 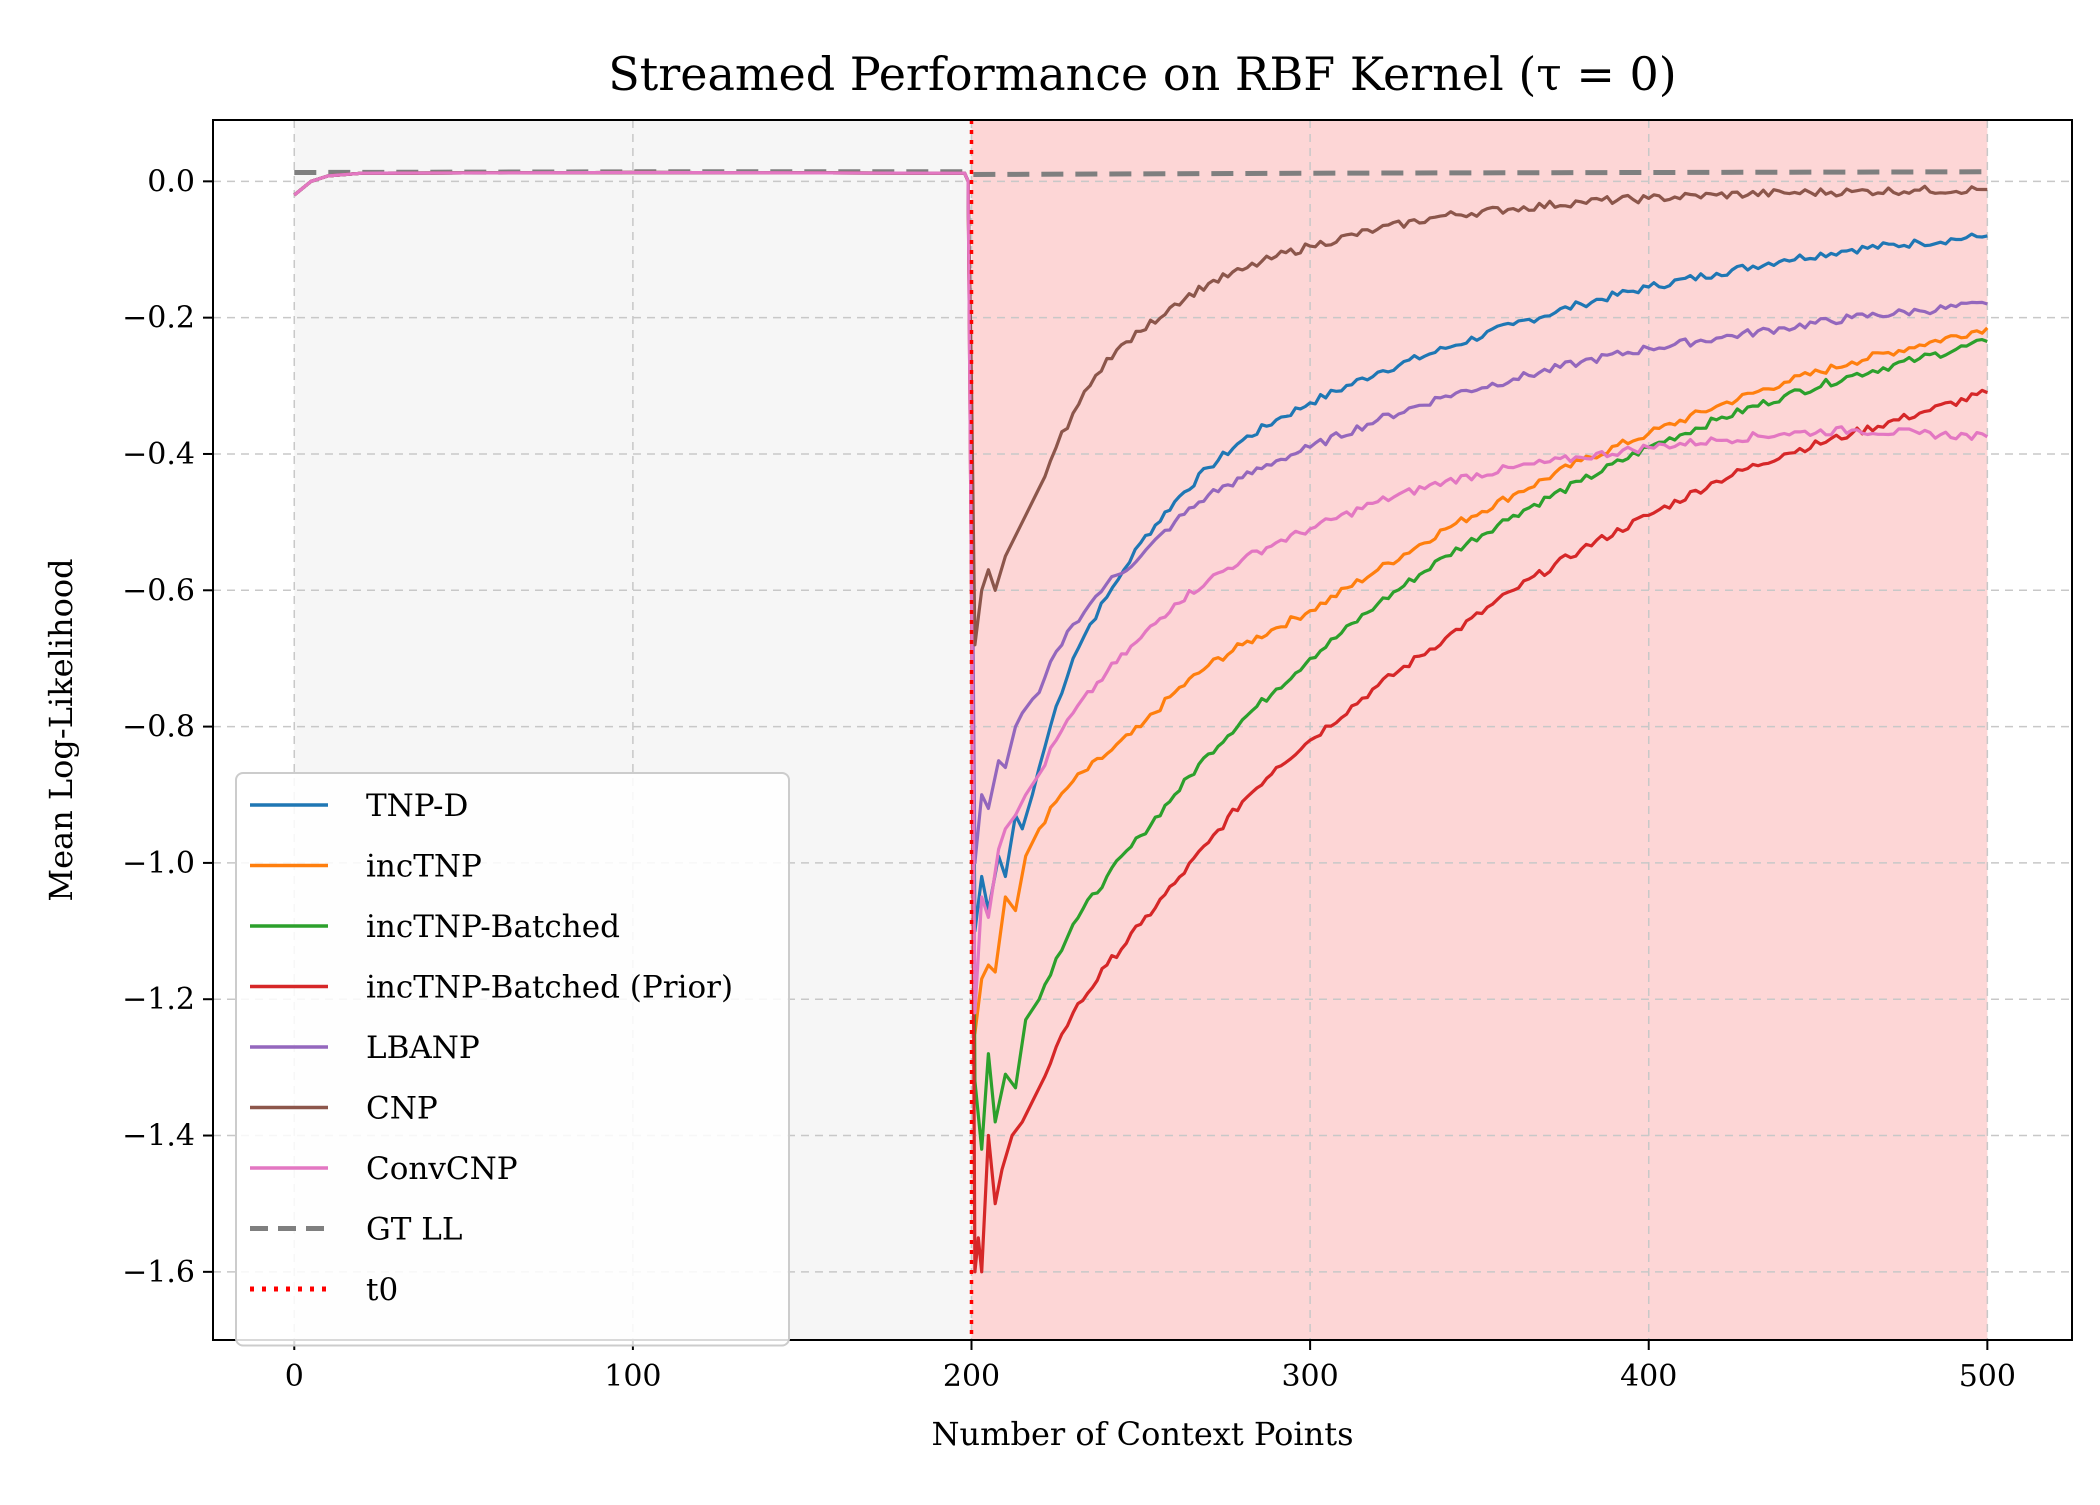 What do you see at coordinates (414, 1230) in the screenshot?
I see `legend-label: GT LL` at bounding box center [414, 1230].